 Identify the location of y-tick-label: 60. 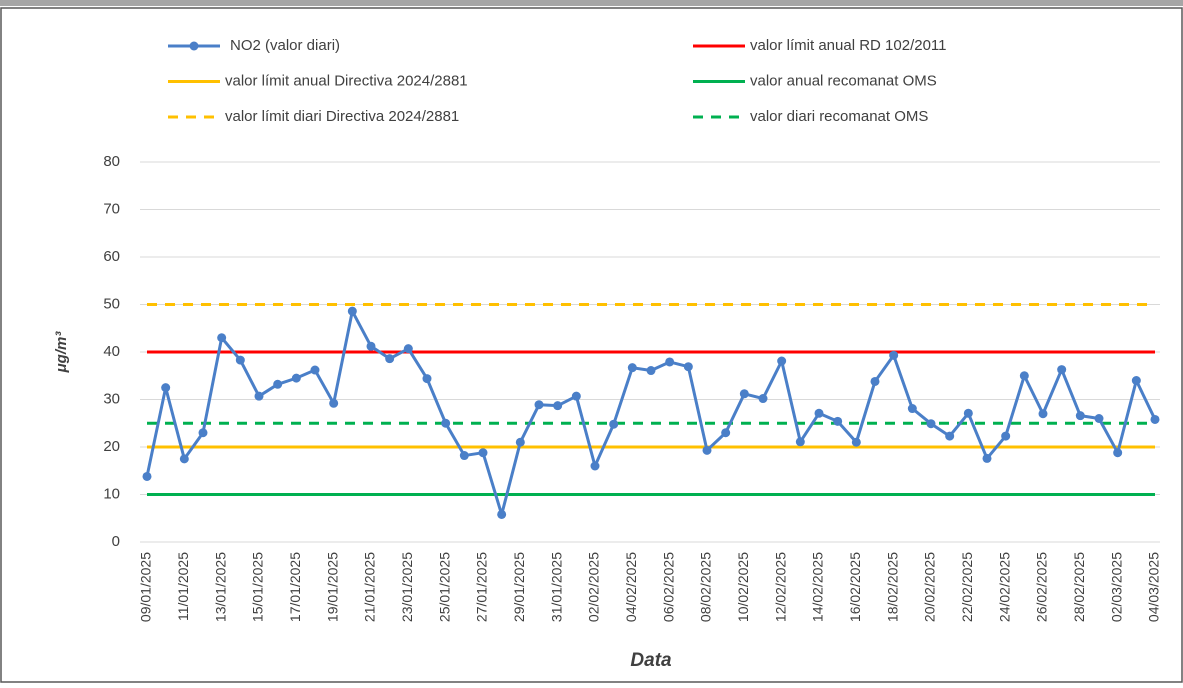
(111, 256).